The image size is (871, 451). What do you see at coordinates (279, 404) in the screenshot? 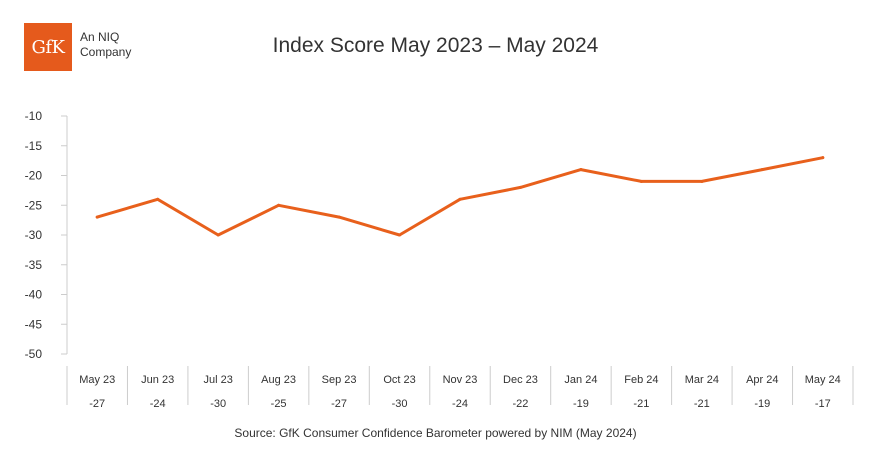
I see `data-table-value: -25` at bounding box center [279, 404].